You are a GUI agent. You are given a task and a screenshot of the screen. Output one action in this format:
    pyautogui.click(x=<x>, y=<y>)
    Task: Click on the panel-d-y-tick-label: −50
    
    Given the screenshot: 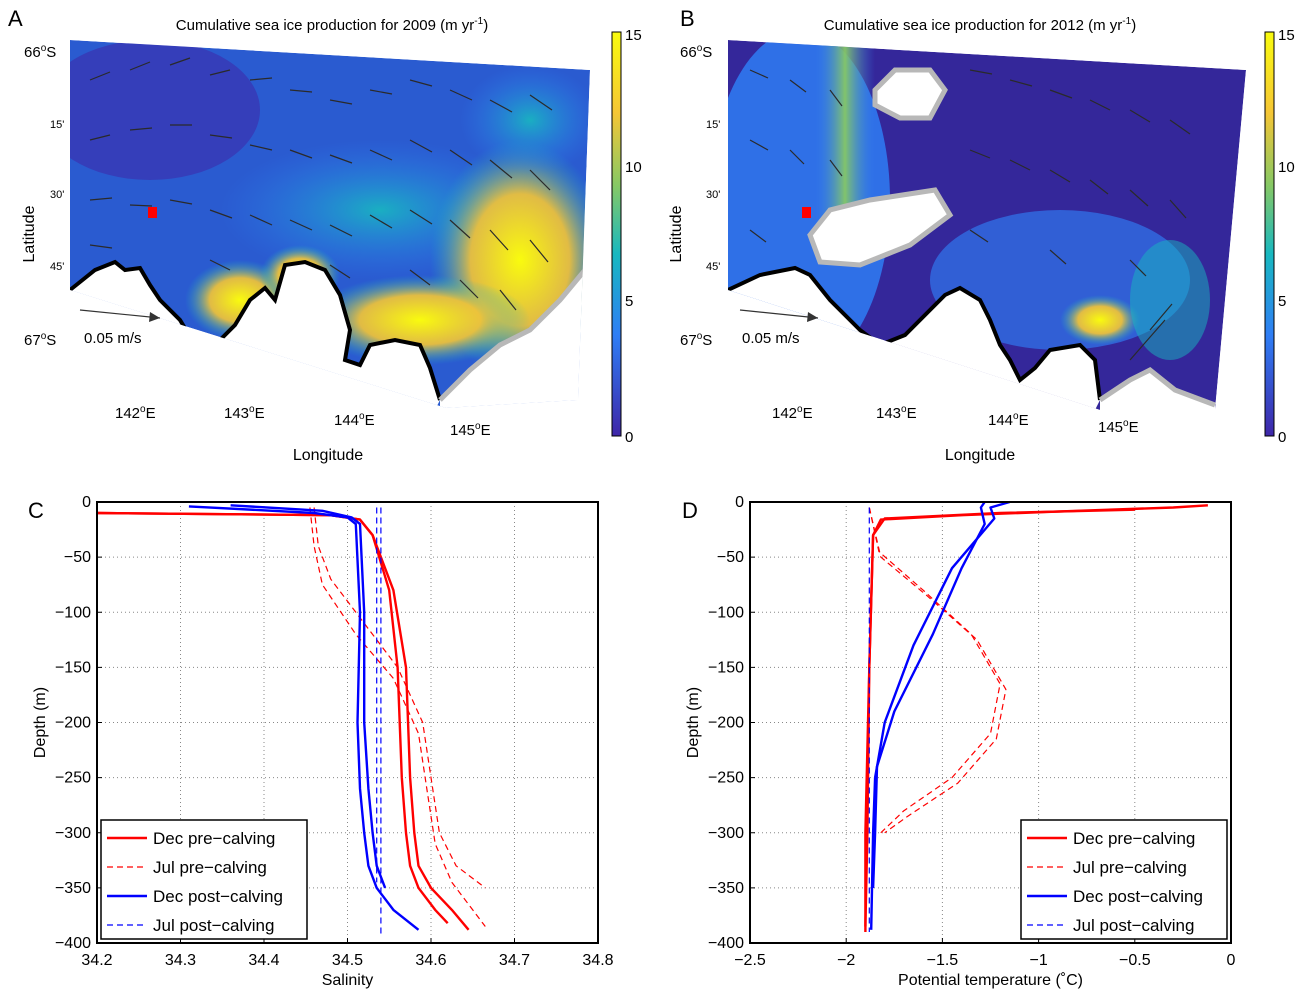 What is the action you would take?
    pyautogui.click(x=730, y=557)
    